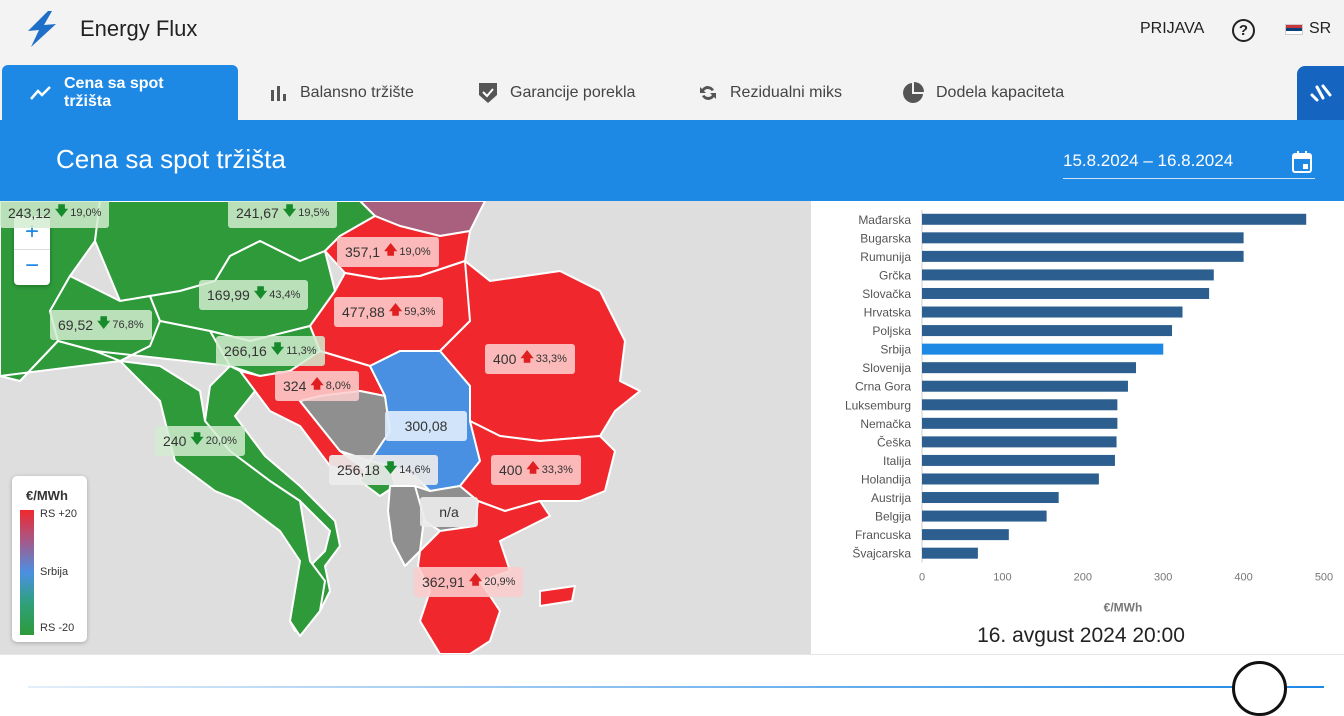 The height and width of the screenshot is (716, 1344). I want to click on timeline-handle, so click(1259, 688).